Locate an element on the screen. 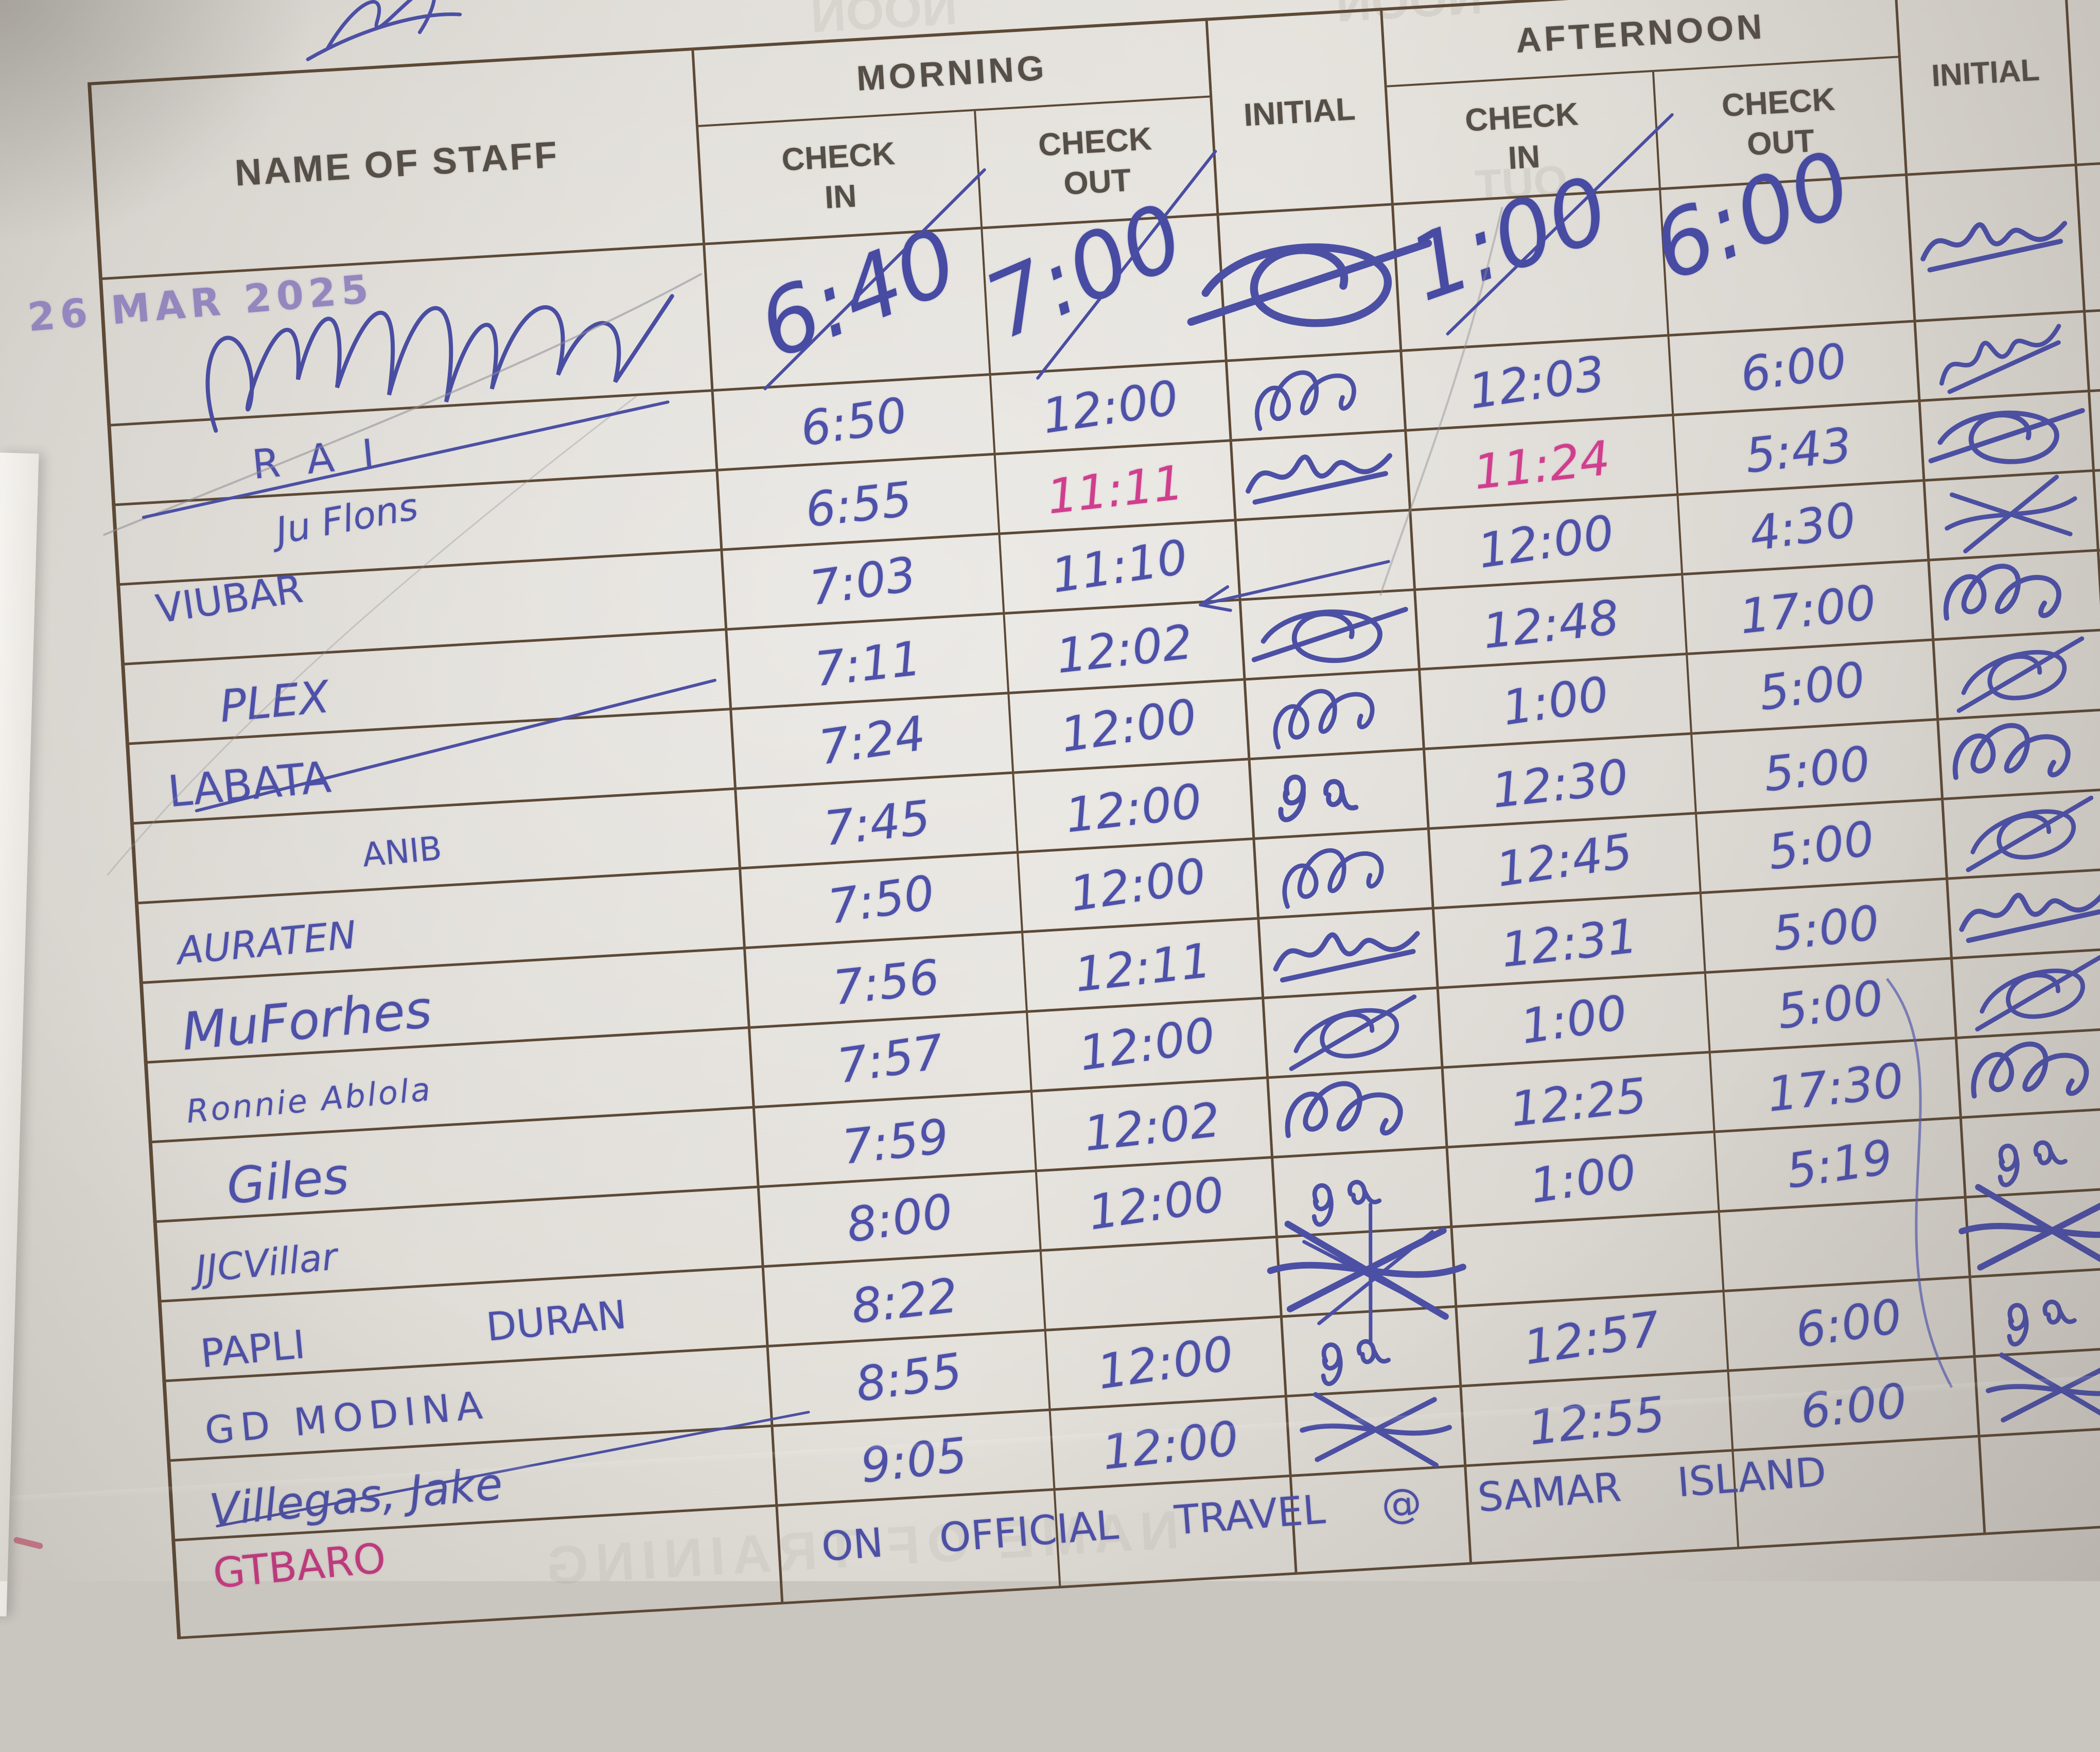 Image resolution: width=2100 pixels, height=1752 pixels. morning-check-in-value: 6:55 is located at coordinates (858, 504).